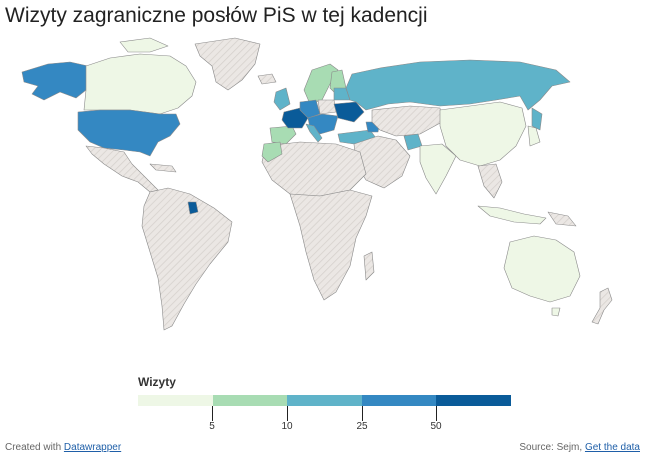 The height and width of the screenshot is (462, 645). I want to click on country-iceland, so click(267, 79).